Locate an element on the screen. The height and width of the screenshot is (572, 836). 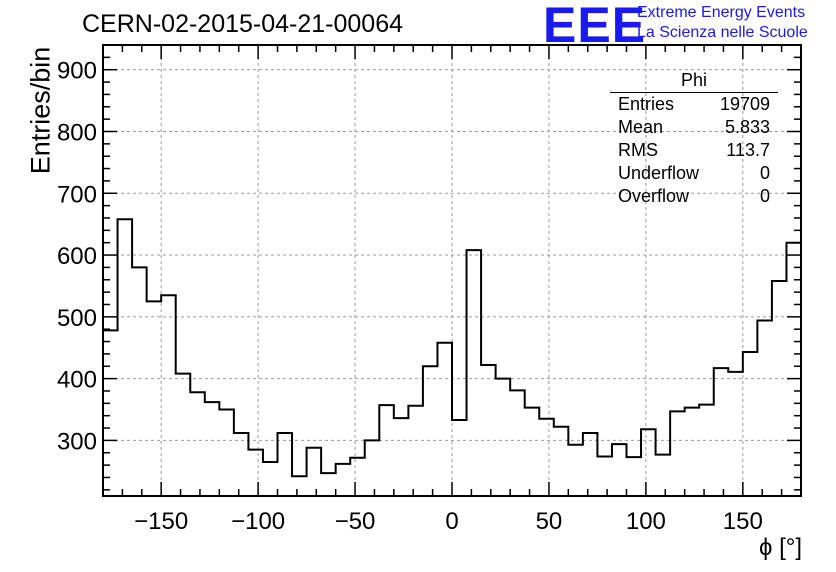
y-tick-label: 400 is located at coordinates (77, 380).